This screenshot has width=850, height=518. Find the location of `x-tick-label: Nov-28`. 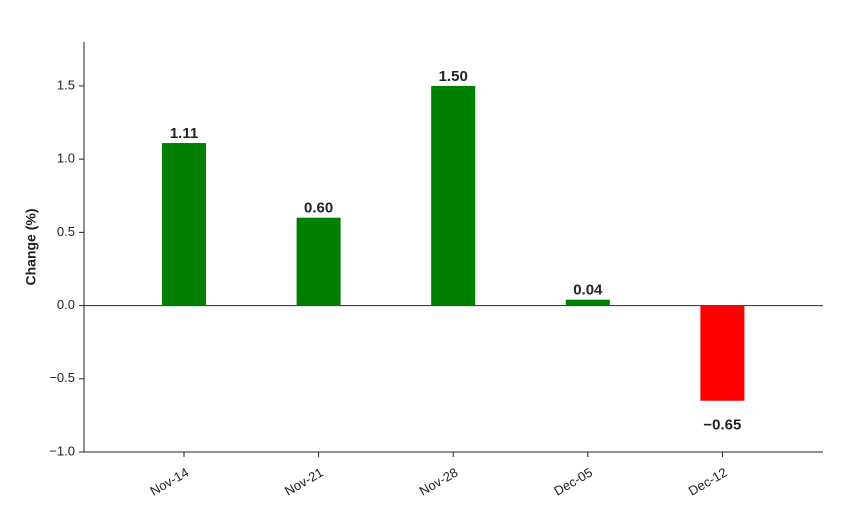

x-tick-label: Nov-28 is located at coordinates (439, 482).